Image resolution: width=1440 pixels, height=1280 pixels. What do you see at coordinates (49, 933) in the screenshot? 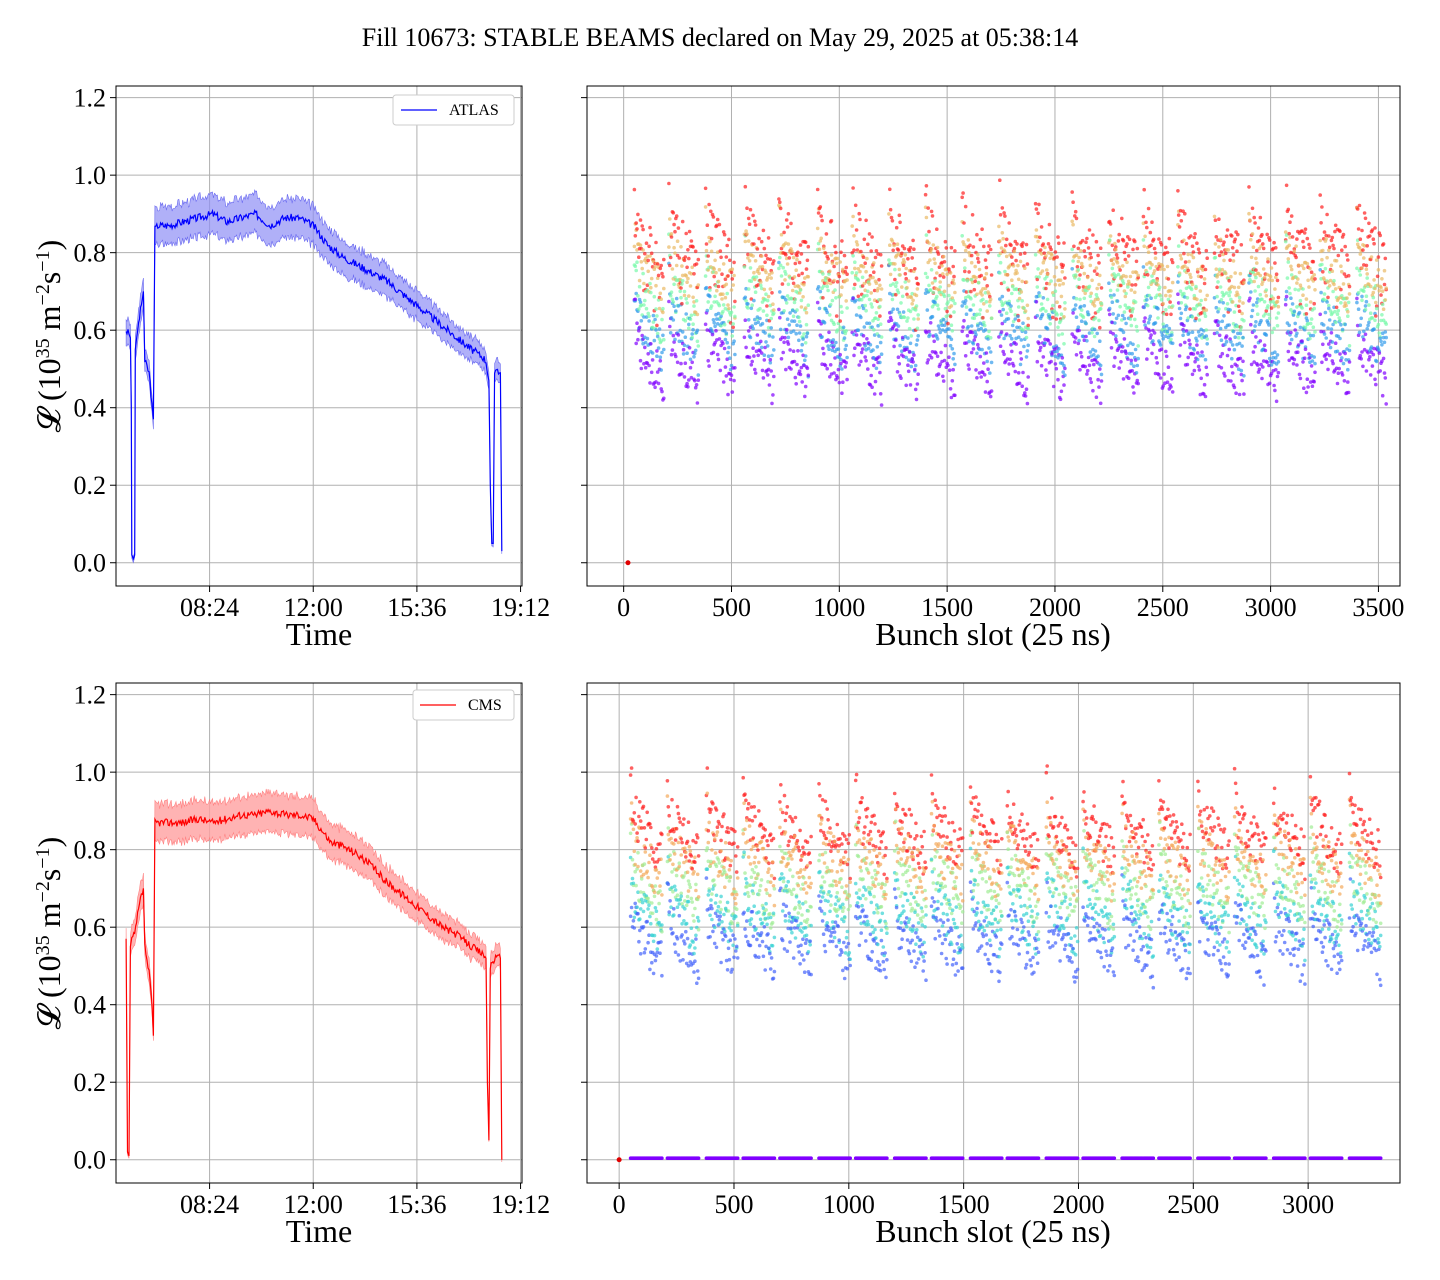
I see `cms-time-ylabel: 𝓛 (1035 m−2s−1)` at bounding box center [49, 933].